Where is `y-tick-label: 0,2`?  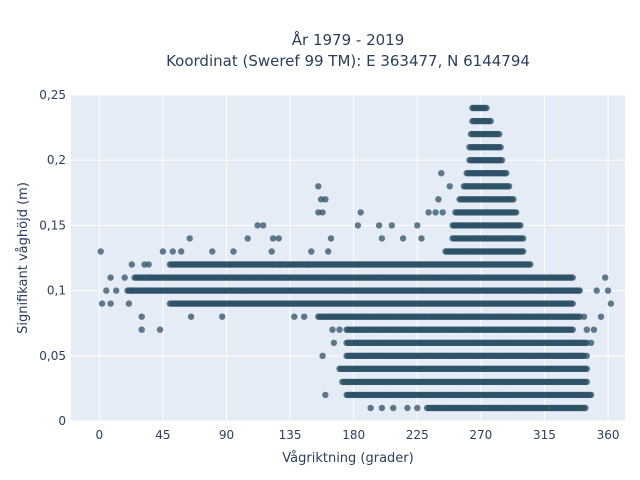 y-tick-label: 0,2 is located at coordinates (56, 160).